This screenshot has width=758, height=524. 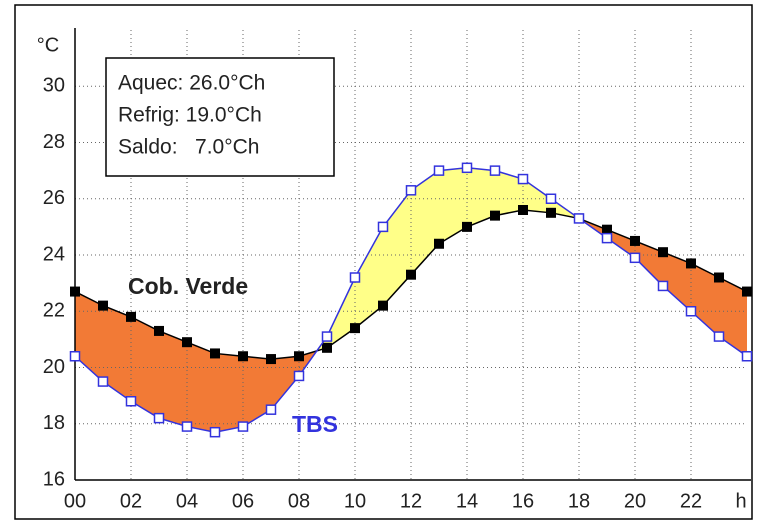 I want to click on summary-box, so click(x=220, y=117).